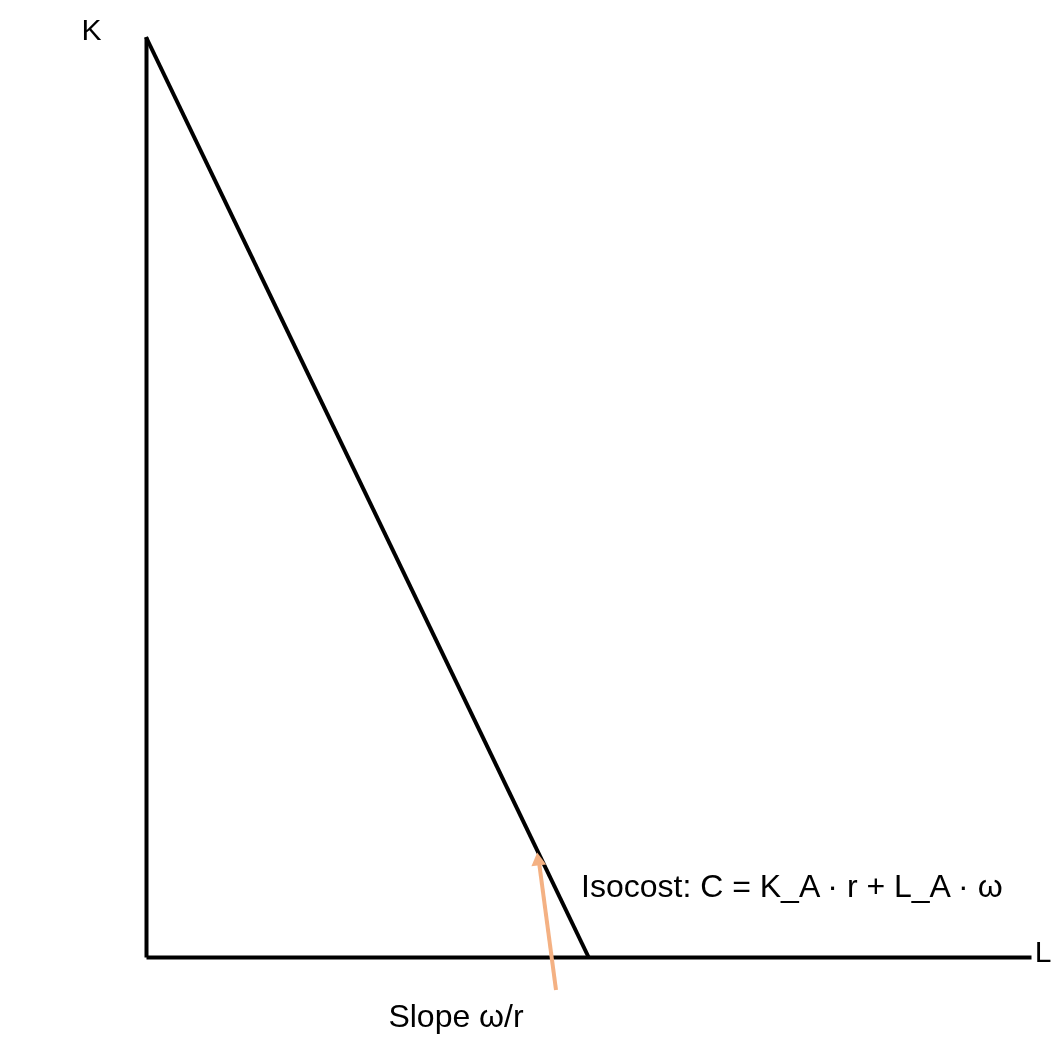  I want to click on x-axis-title: L, so click(1043, 951).